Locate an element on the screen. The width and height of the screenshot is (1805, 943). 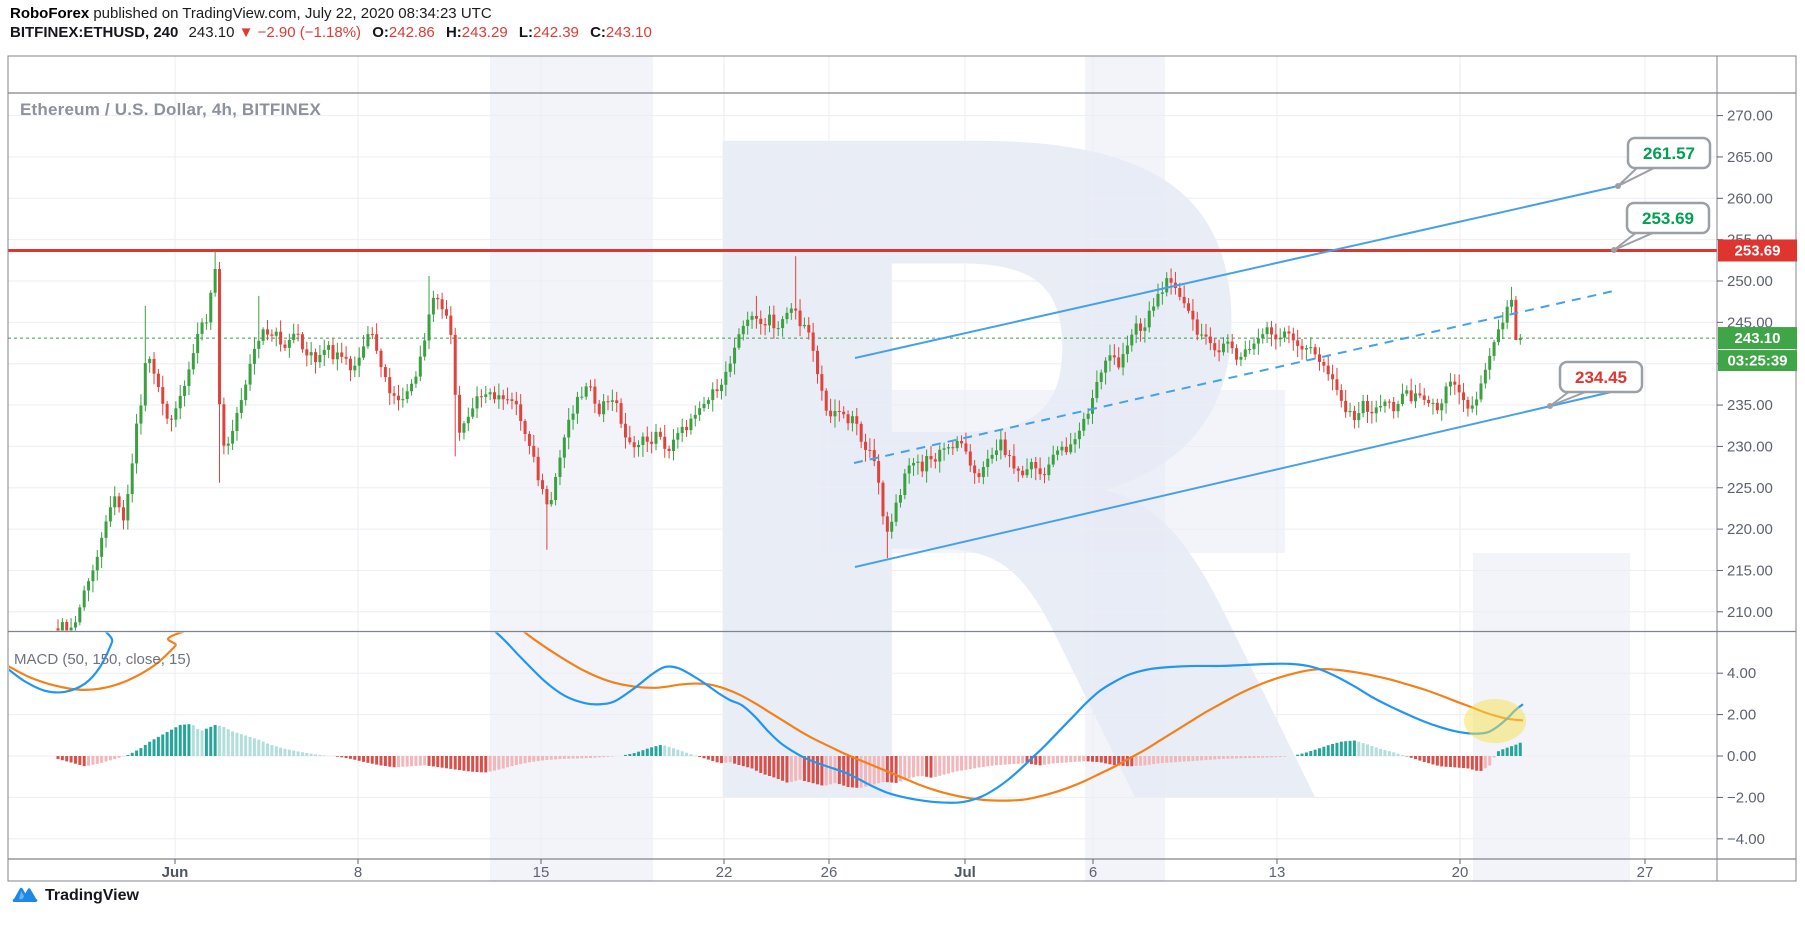
callout-price-text: 234.45 is located at coordinates (1601, 377).